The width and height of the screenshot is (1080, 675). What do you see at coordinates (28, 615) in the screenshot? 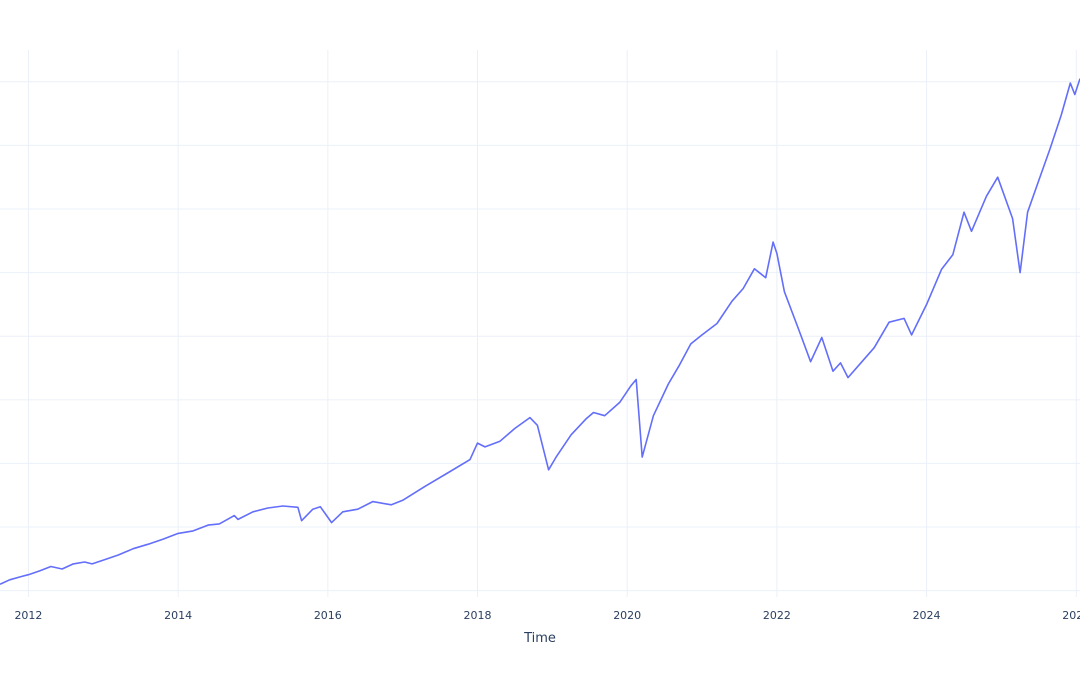
I see `x-tick-label: 2012` at bounding box center [28, 615].